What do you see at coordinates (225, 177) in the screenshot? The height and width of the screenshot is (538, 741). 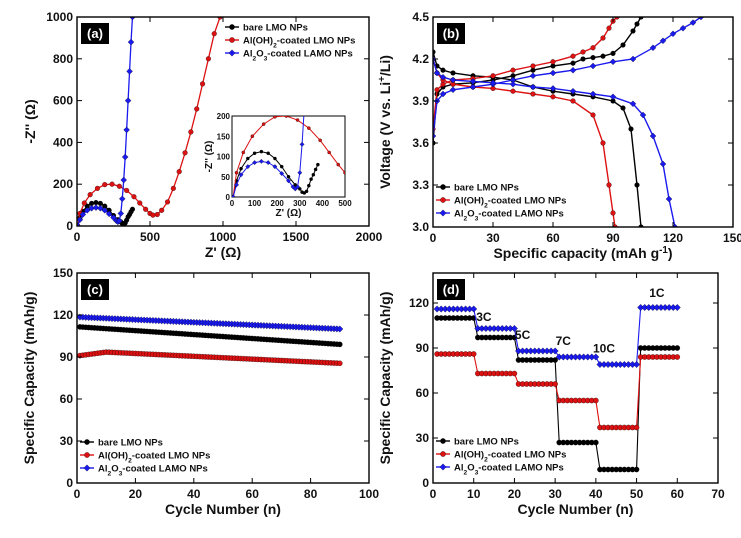 I see `inset-y-tick: 50` at bounding box center [225, 177].